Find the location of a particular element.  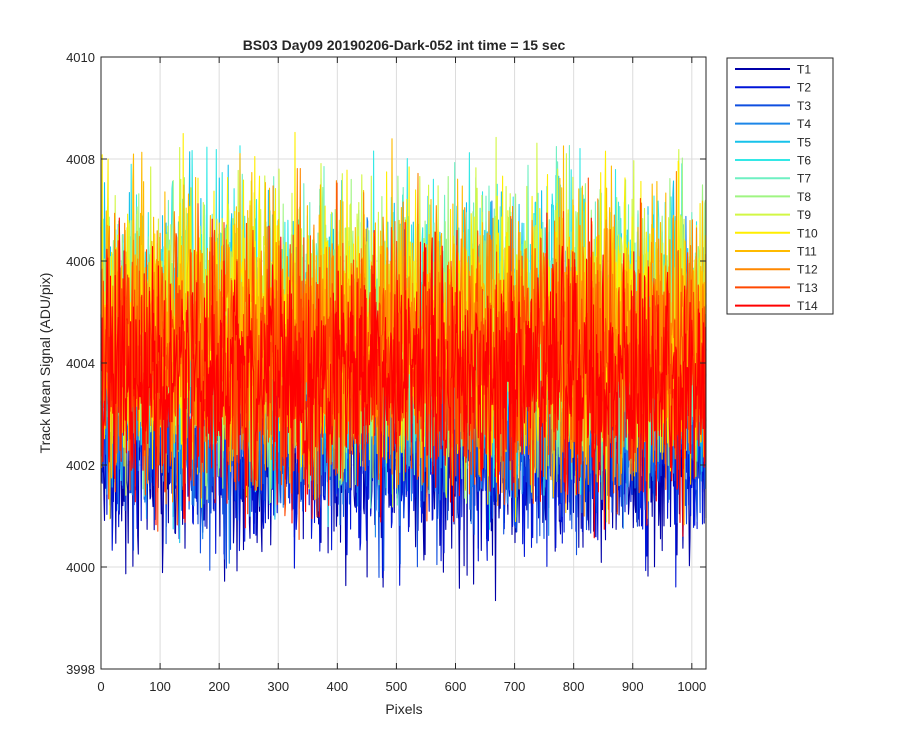

legend-box is located at coordinates (780, 186).